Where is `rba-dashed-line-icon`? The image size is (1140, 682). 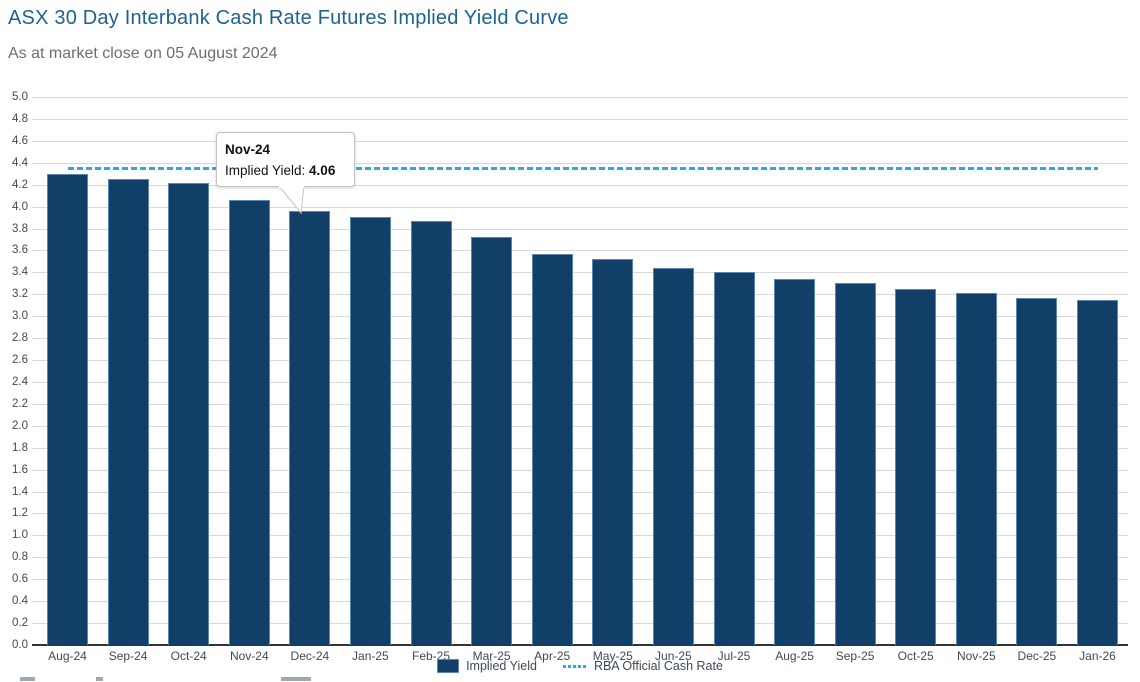
rba-dashed-line-icon is located at coordinates (574, 666).